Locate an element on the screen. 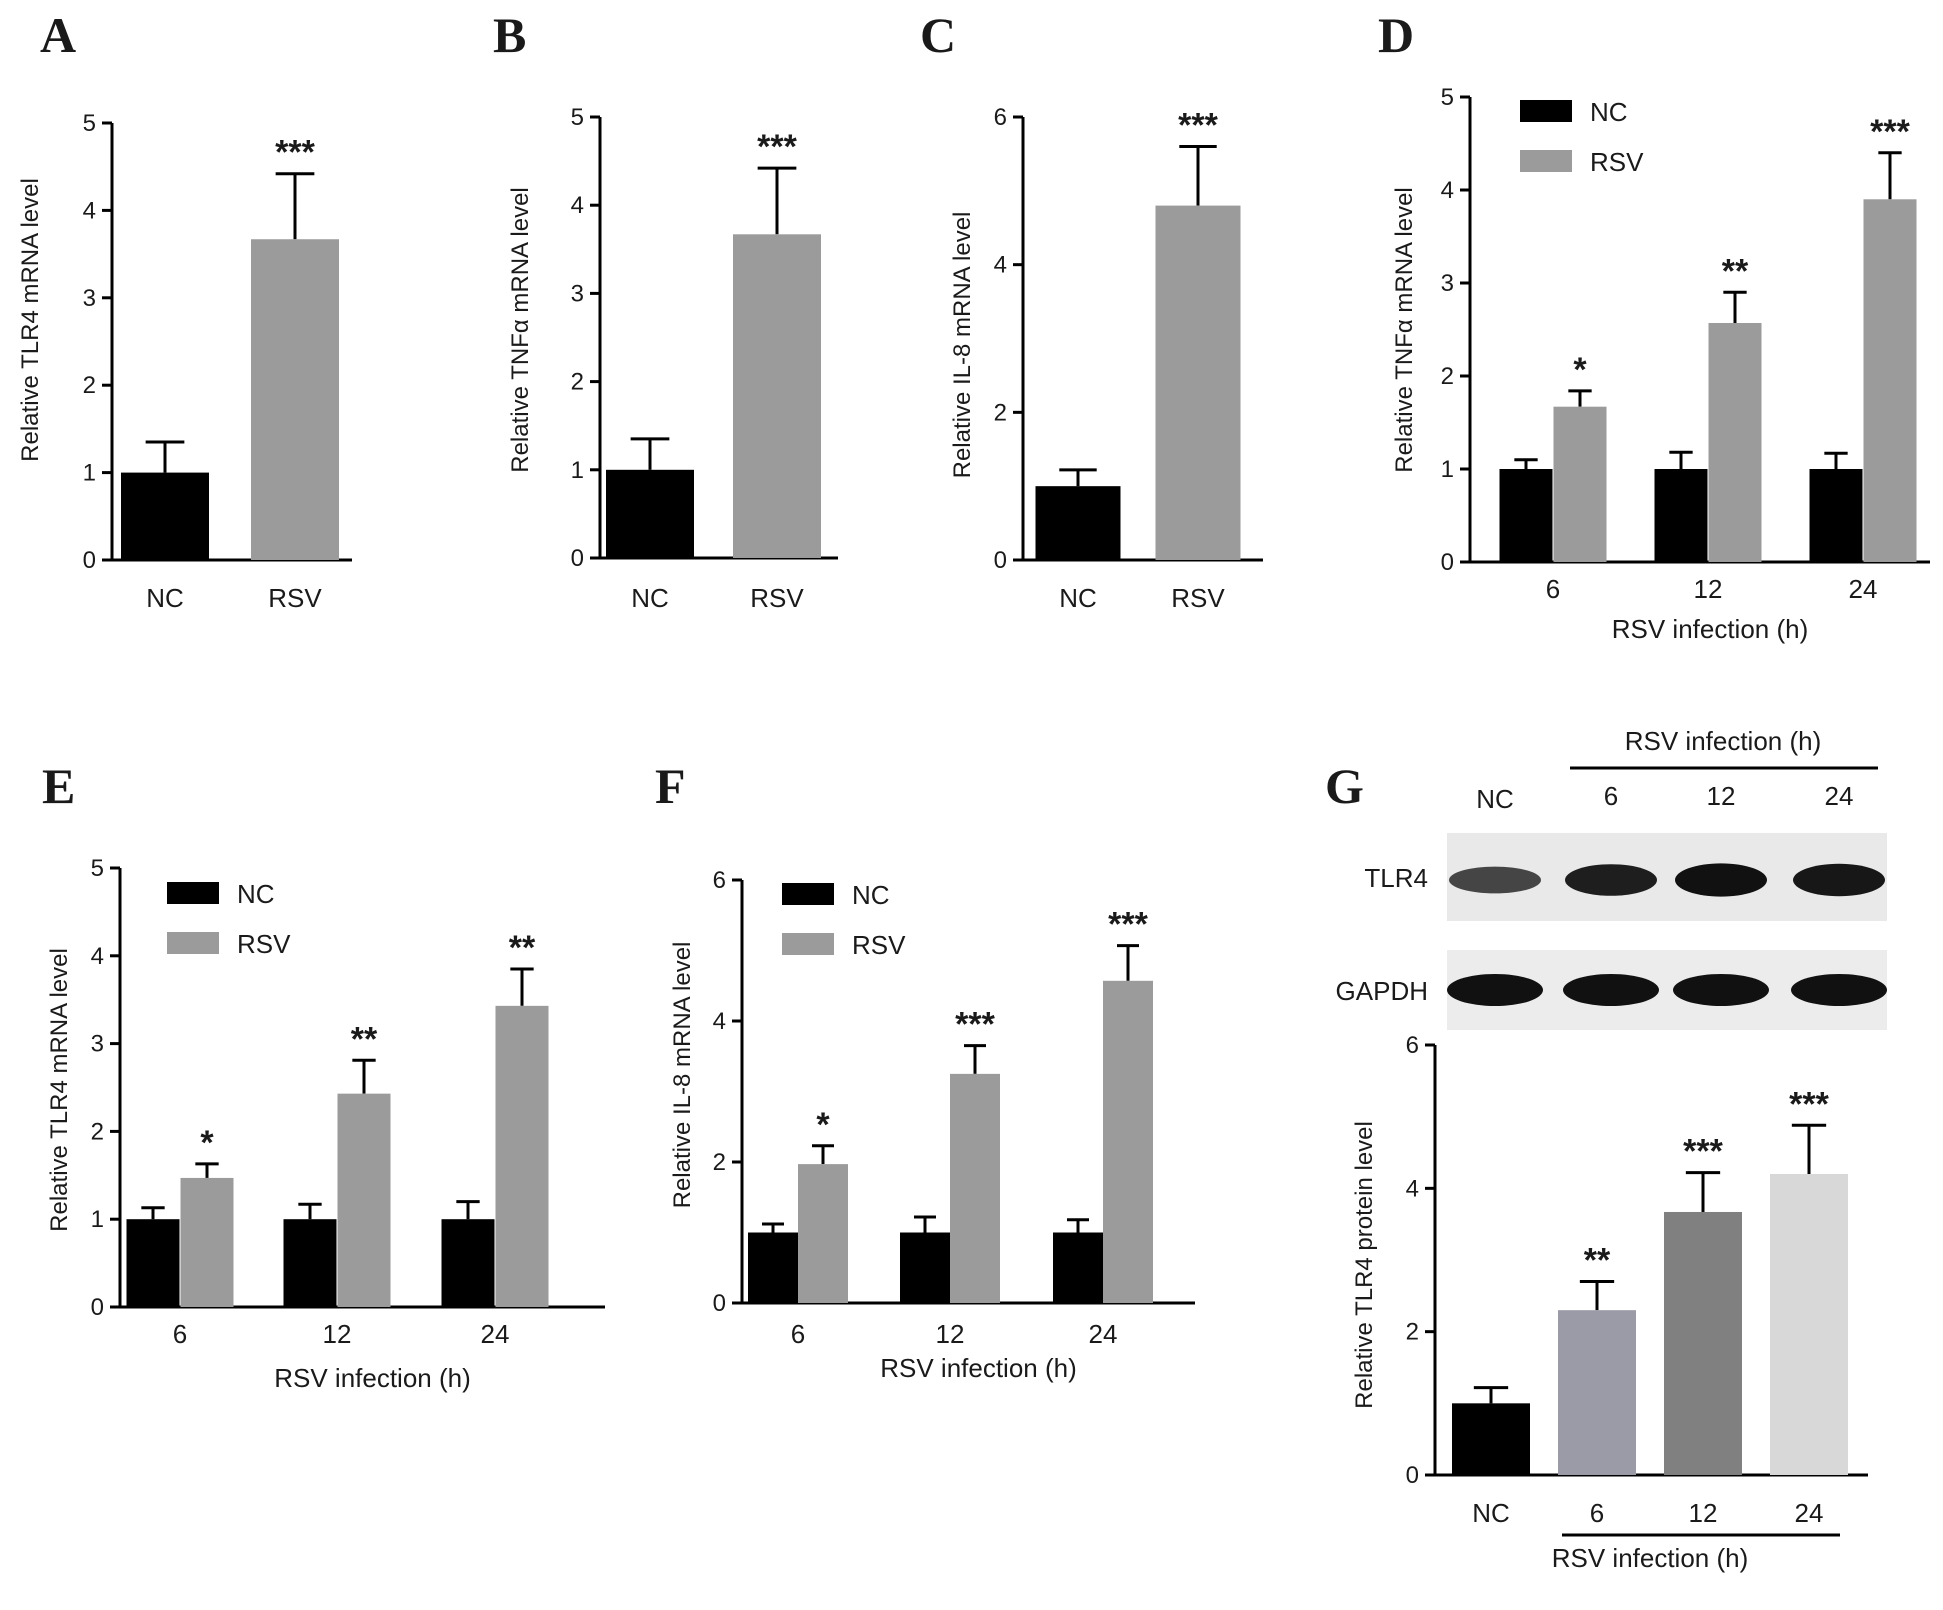  panel-d-bar-rsv-24-significance: *** is located at coordinates (1890, 132).